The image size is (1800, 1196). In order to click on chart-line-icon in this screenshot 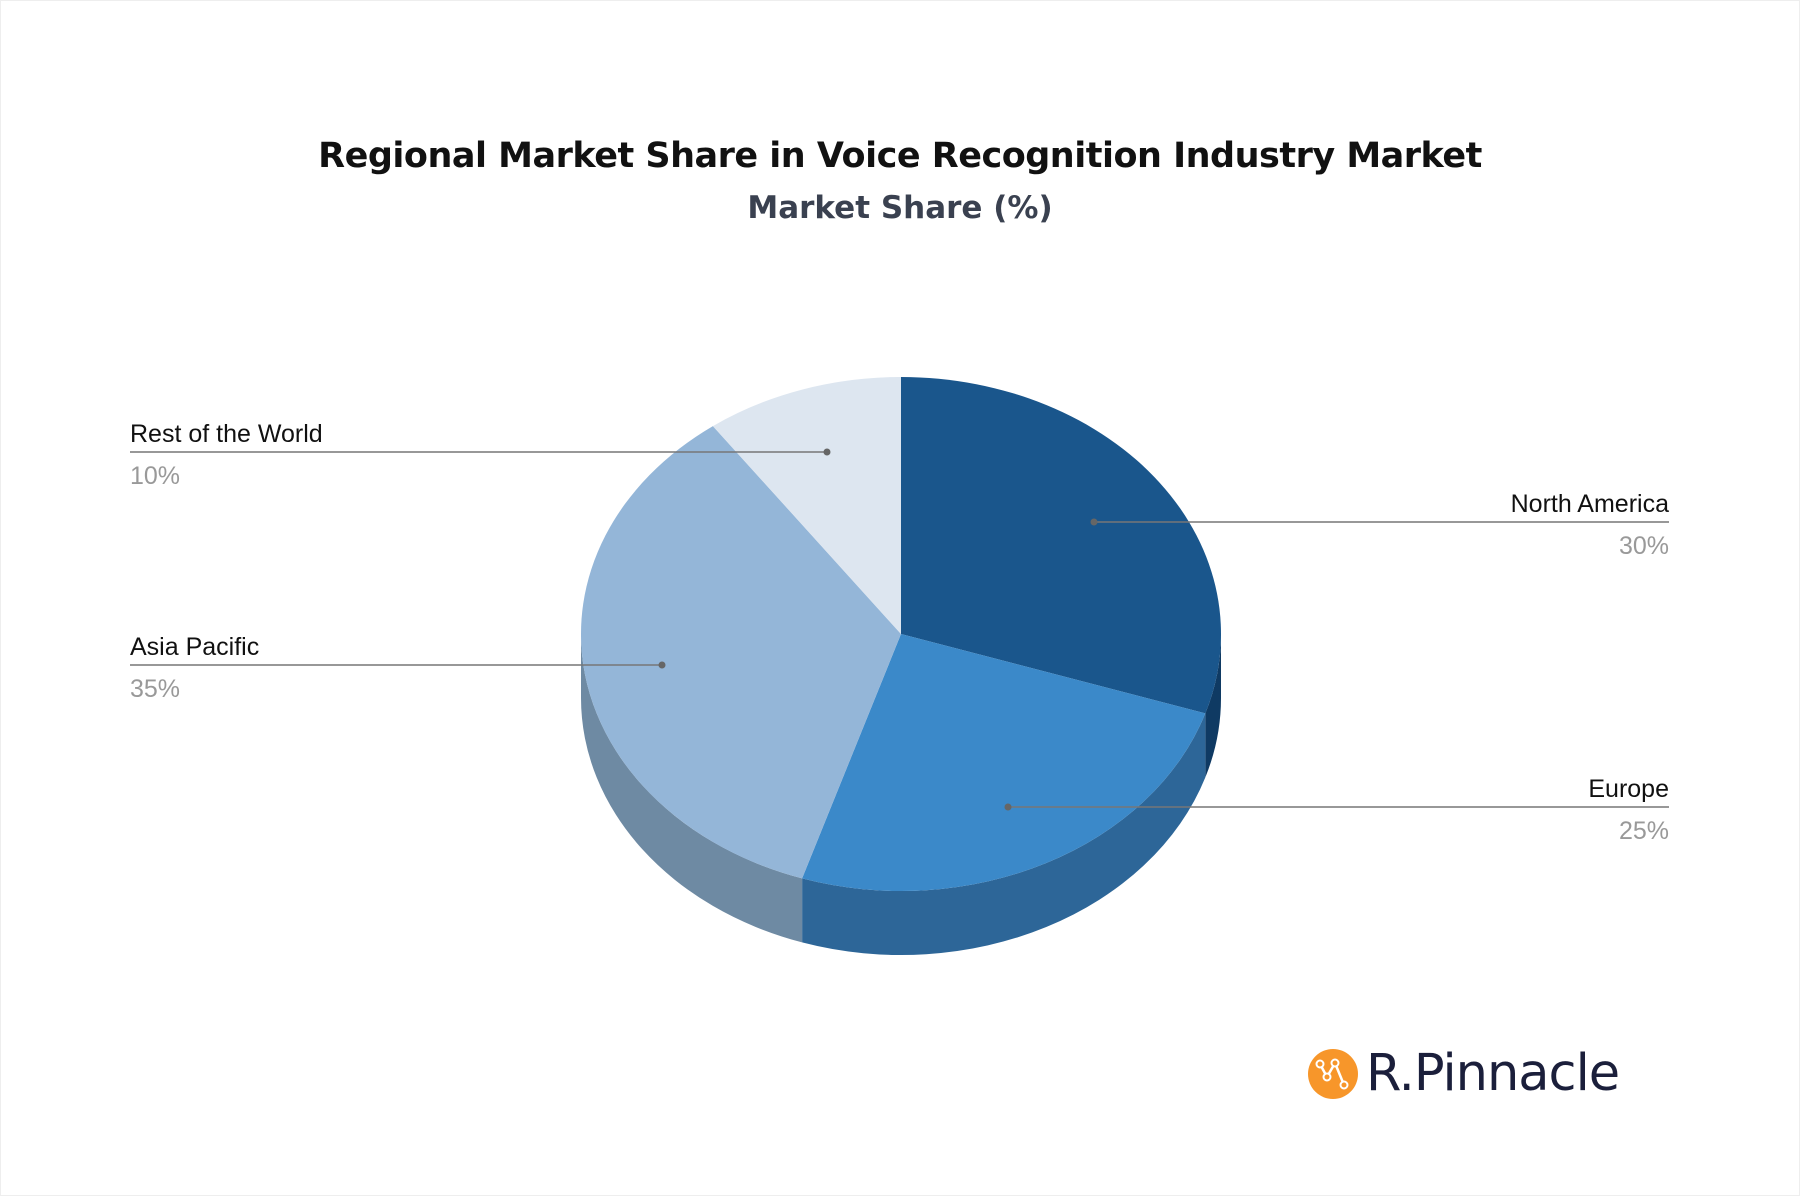, I will do `click(1333, 1073)`.